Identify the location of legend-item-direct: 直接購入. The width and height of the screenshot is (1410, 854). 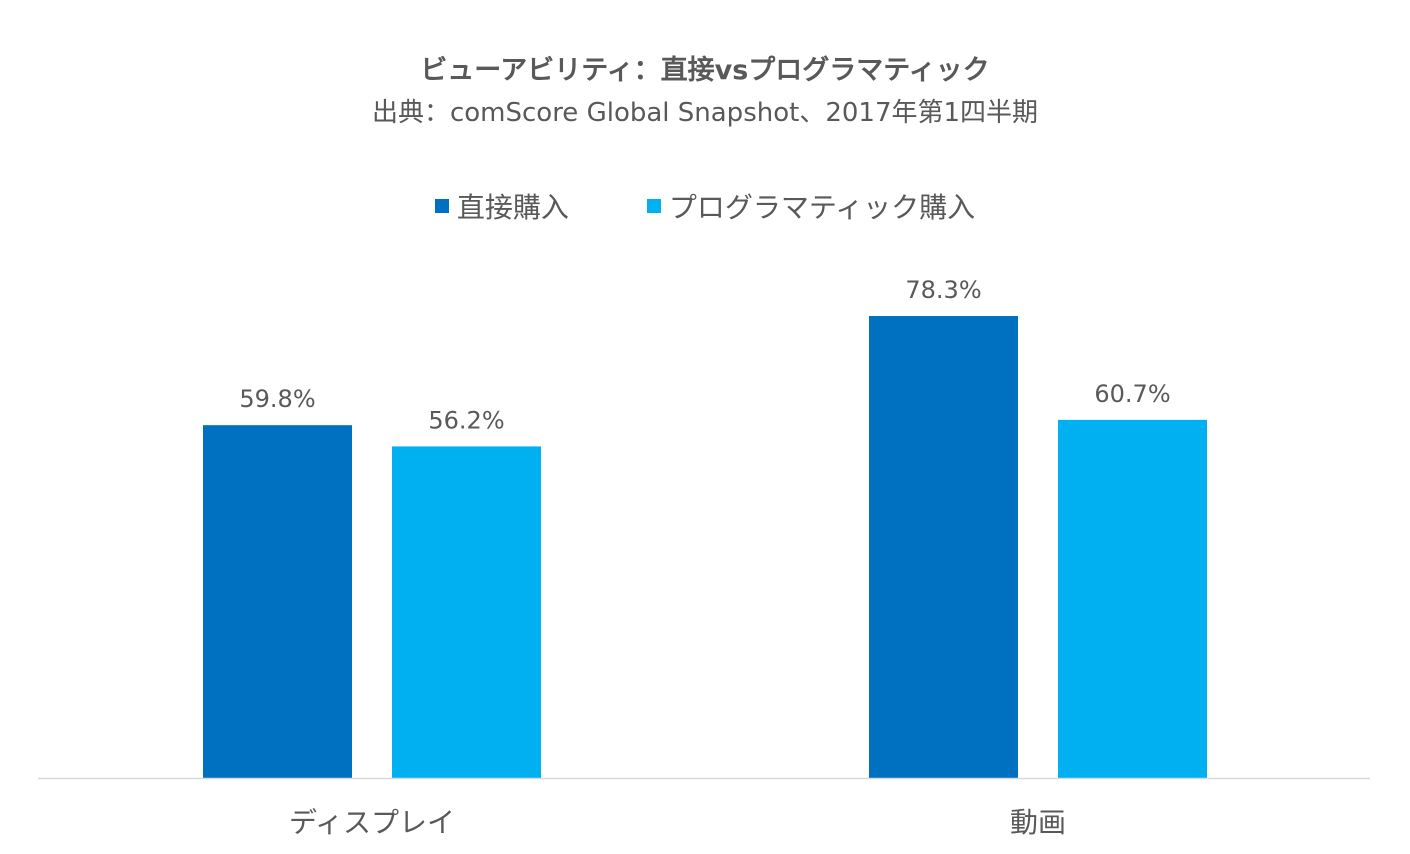
(501, 206).